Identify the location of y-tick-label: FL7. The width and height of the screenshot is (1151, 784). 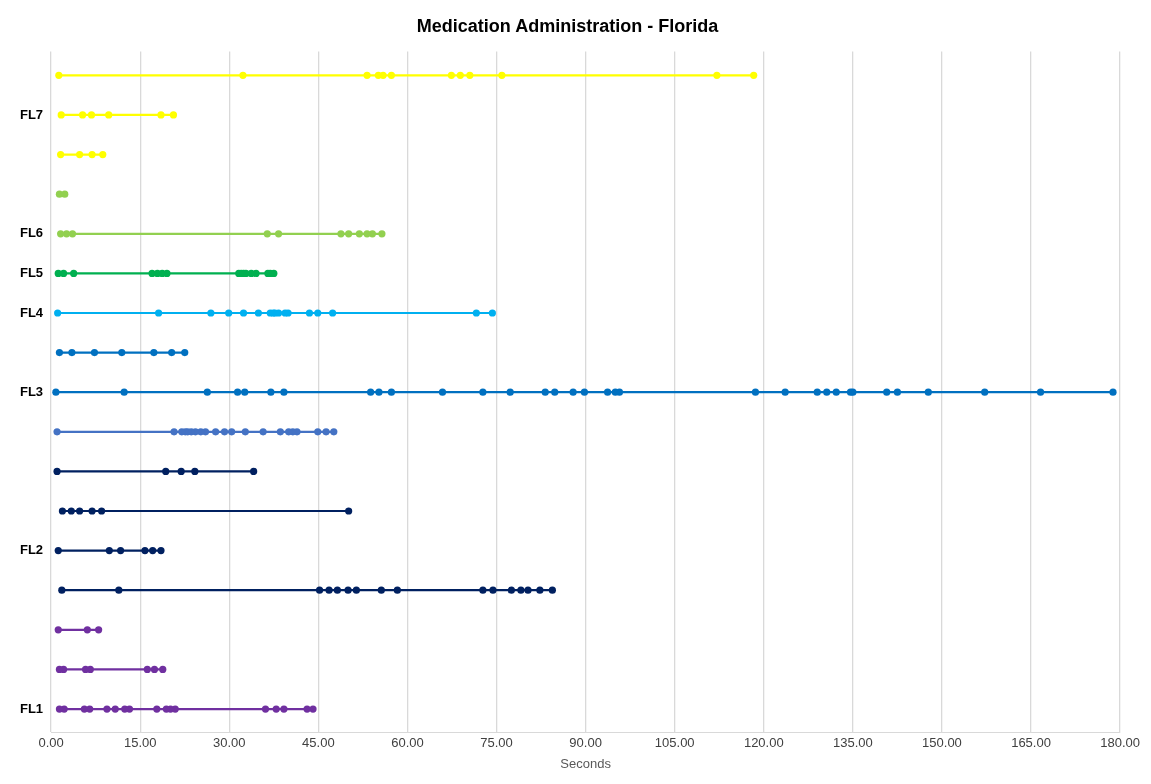
(31, 114).